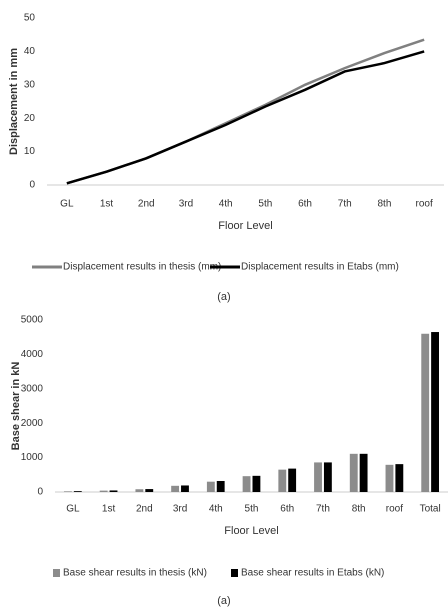 Image resolution: width=448 pixels, height=609 pixels. What do you see at coordinates (16, 406) in the screenshot?
I see `y-axis-title: Base shear in kN` at bounding box center [16, 406].